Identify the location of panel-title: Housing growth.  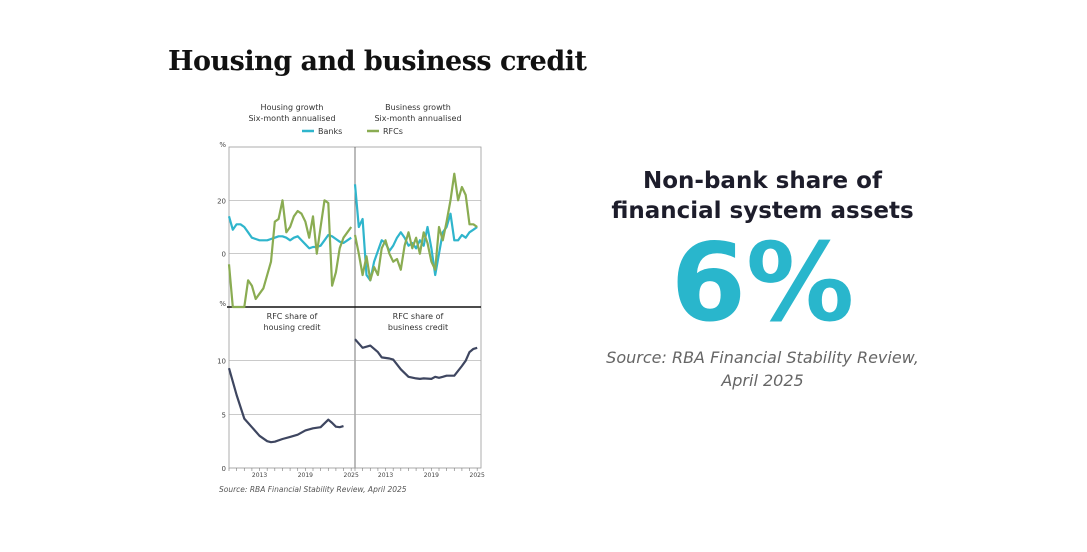
(292, 107).